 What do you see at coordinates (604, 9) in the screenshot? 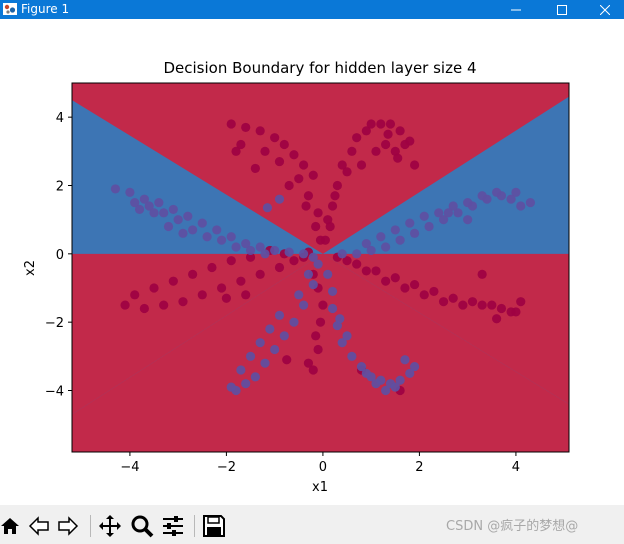
I see `close-button` at bounding box center [604, 9].